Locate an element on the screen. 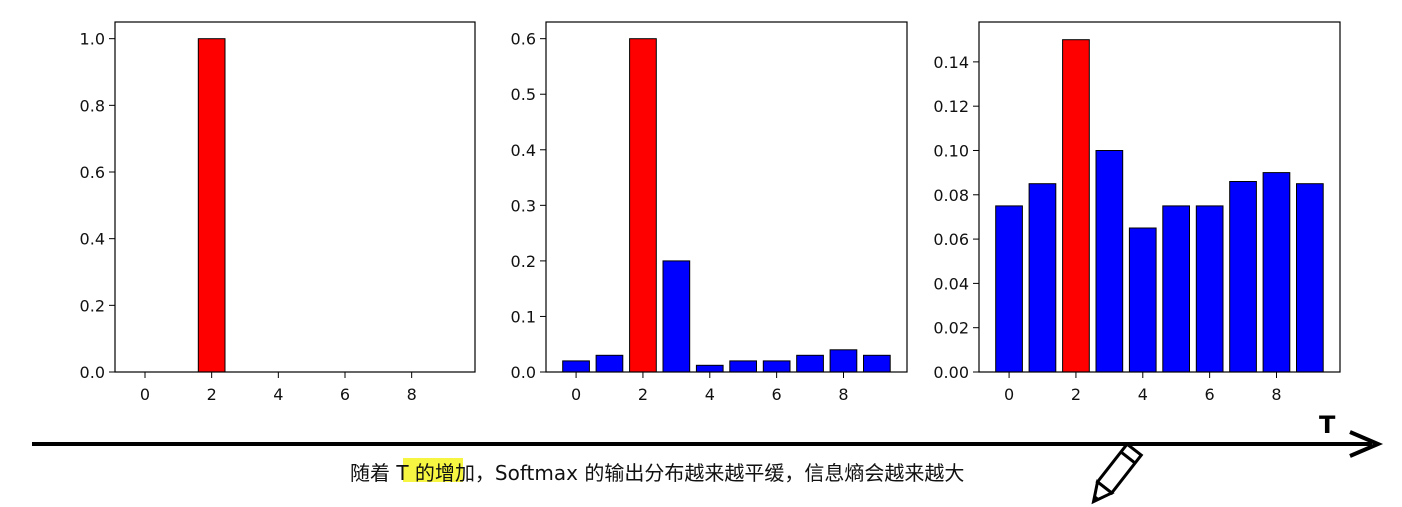 This screenshot has width=1402, height=507. y-tick-label: 0.06 is located at coordinates (951, 239).